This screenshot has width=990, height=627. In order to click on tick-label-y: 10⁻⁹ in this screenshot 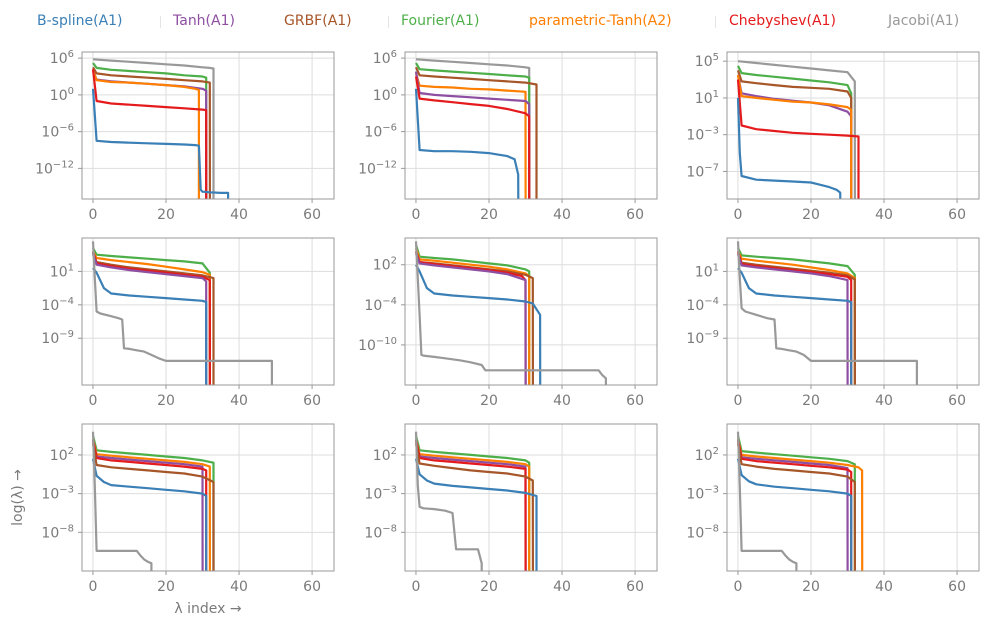, I will do `click(57, 338)`.